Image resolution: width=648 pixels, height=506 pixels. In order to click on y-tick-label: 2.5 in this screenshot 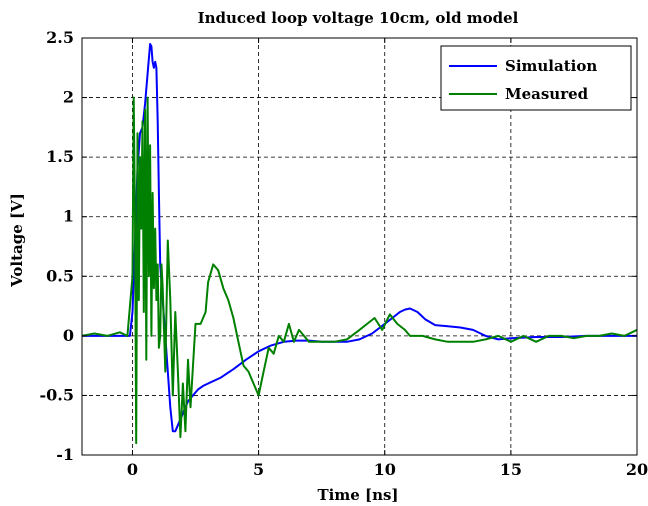, I will do `click(60, 37)`.